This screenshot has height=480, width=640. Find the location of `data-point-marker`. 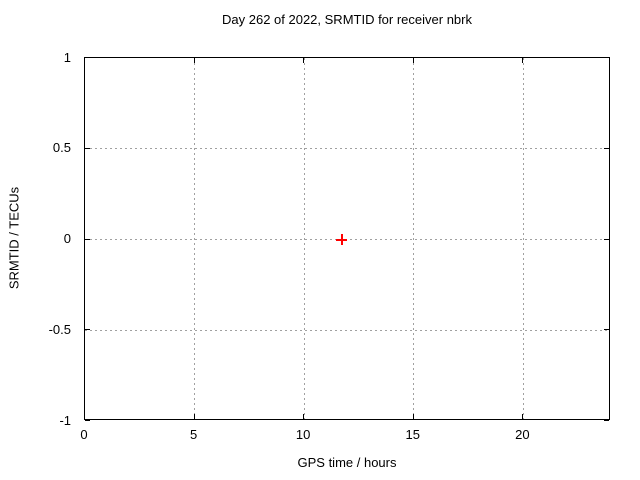

data-point-marker is located at coordinates (341, 239).